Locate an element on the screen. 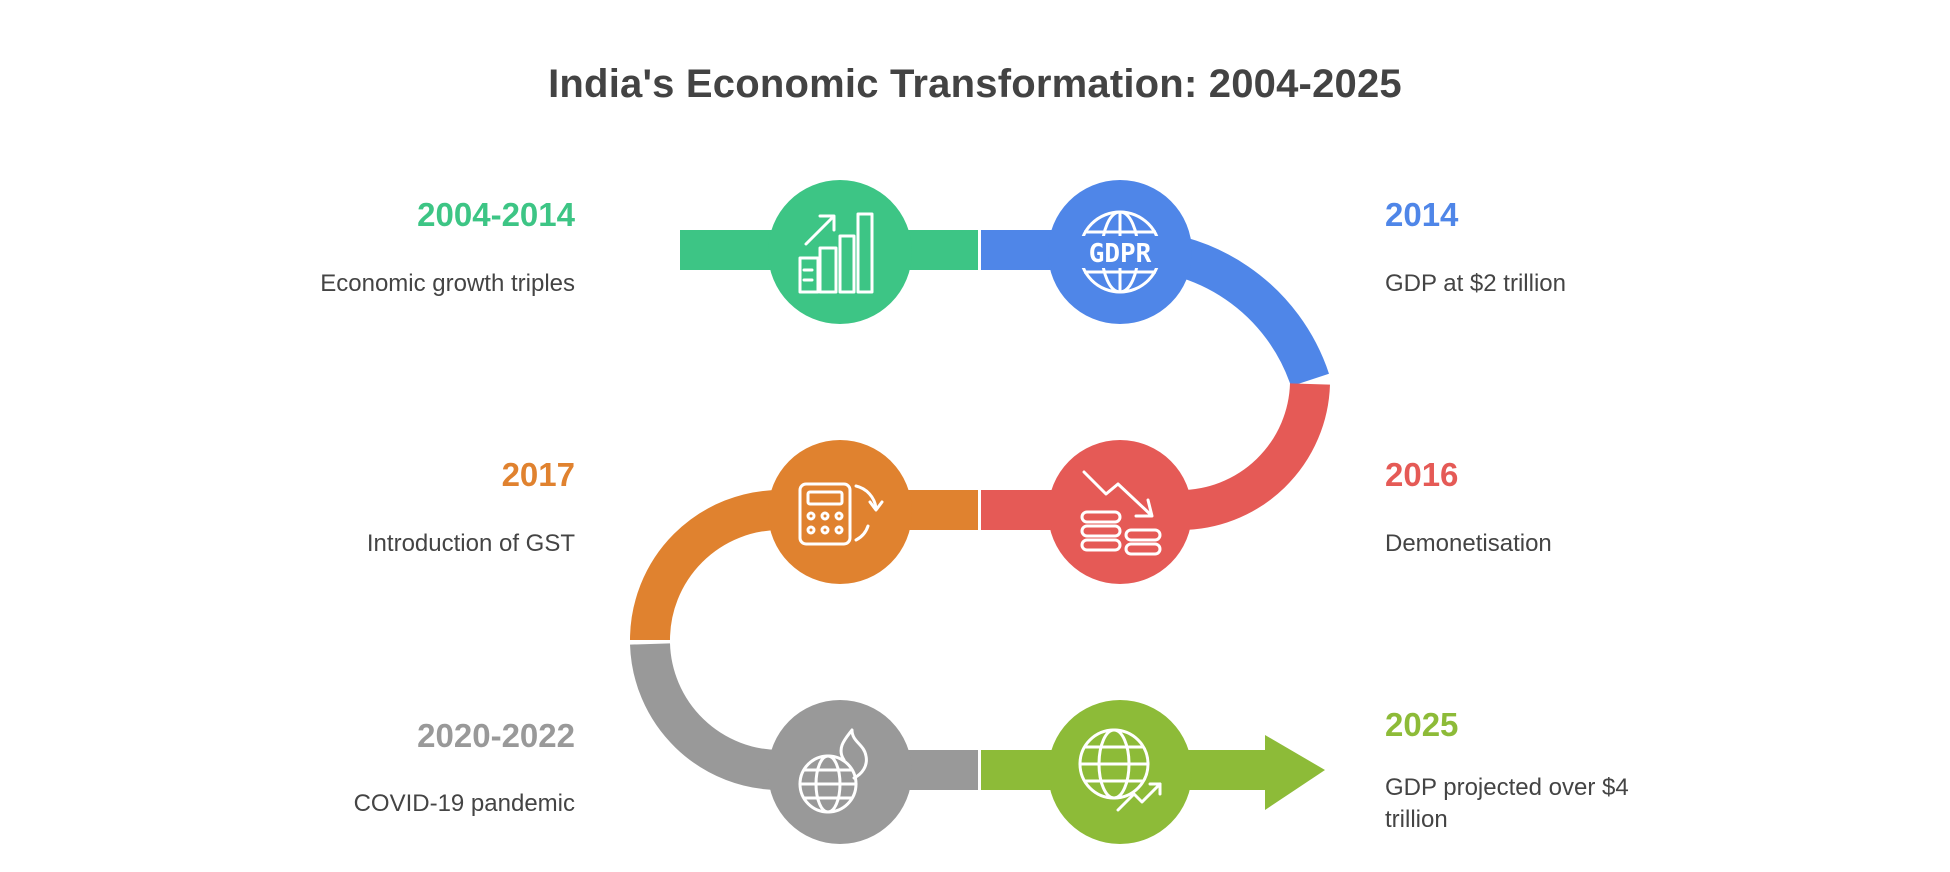 The image size is (1950, 872). milestone-year-2004-2014: 2004-2014 is located at coordinates (496, 214).